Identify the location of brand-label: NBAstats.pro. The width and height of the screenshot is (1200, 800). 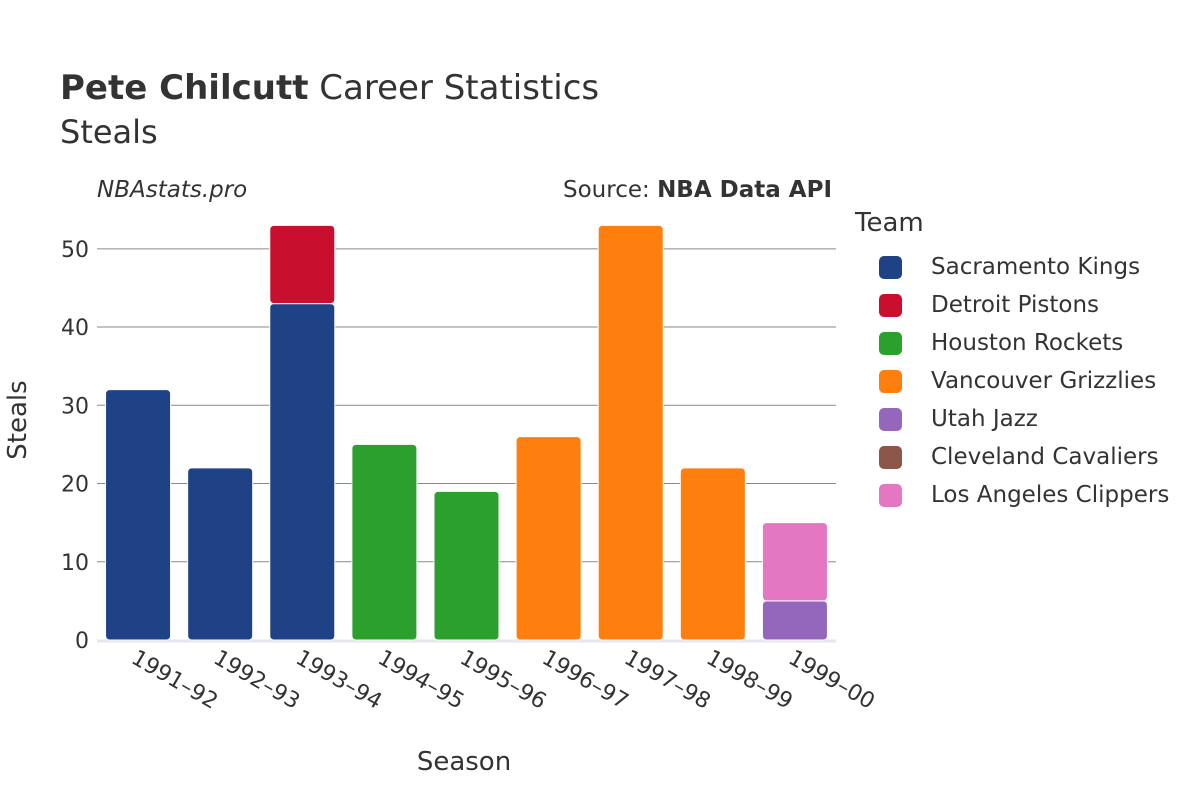
(172, 190).